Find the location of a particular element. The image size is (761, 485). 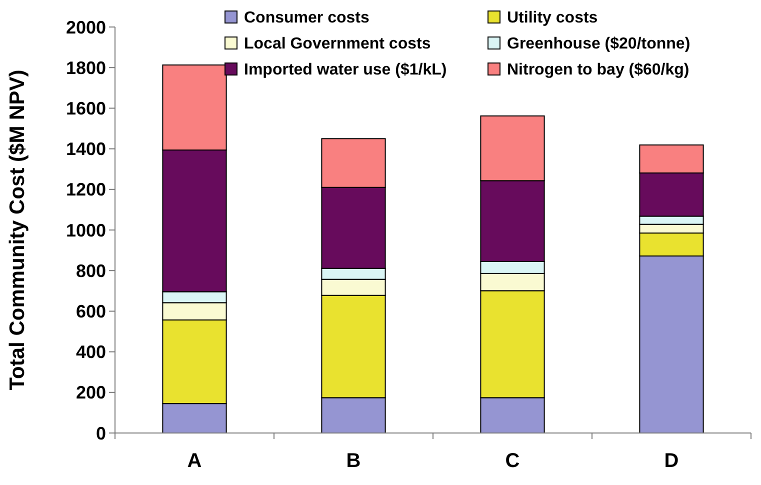

x-tick-label: B is located at coordinates (353, 461).